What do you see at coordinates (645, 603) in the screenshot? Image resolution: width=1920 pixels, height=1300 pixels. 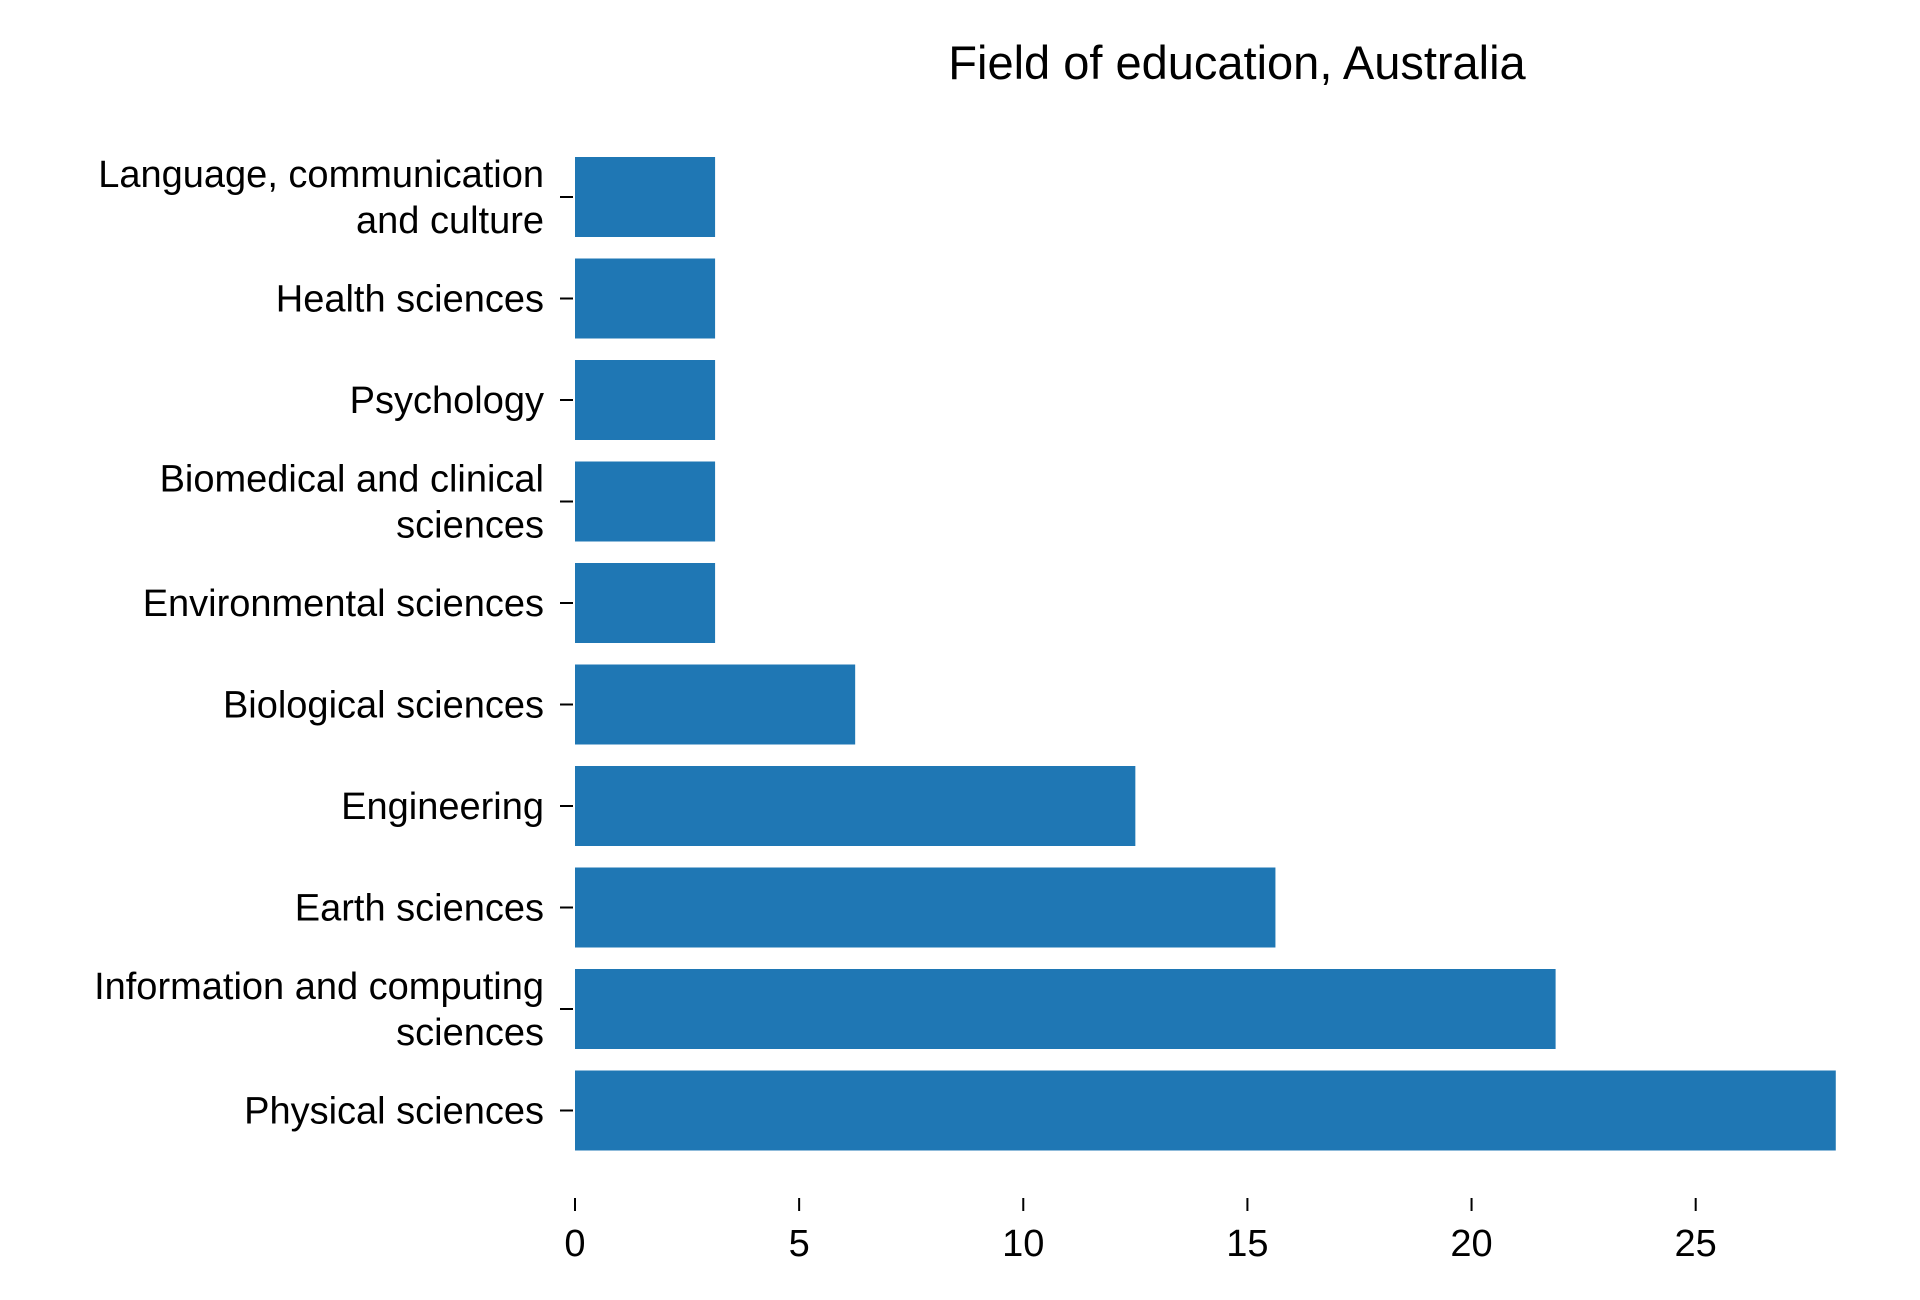 I see `bar-environmental-sciences` at bounding box center [645, 603].